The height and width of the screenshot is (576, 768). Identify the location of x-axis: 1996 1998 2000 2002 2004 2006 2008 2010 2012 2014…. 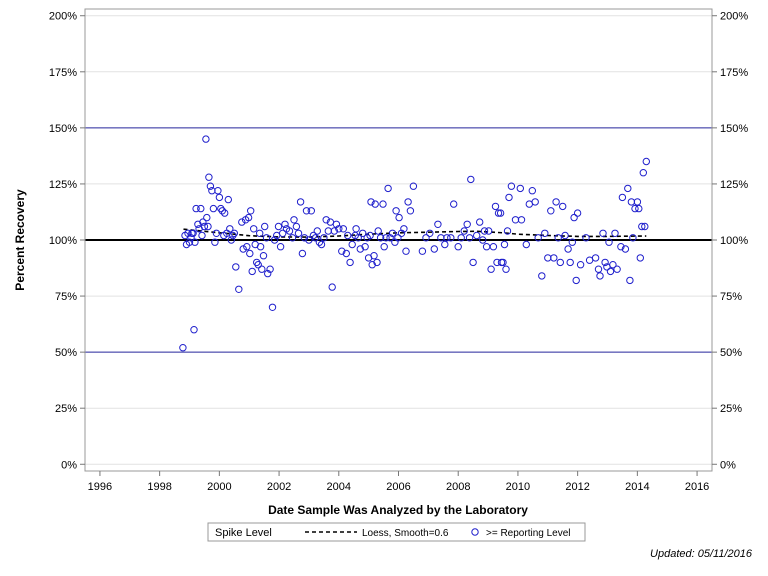
(398, 482).